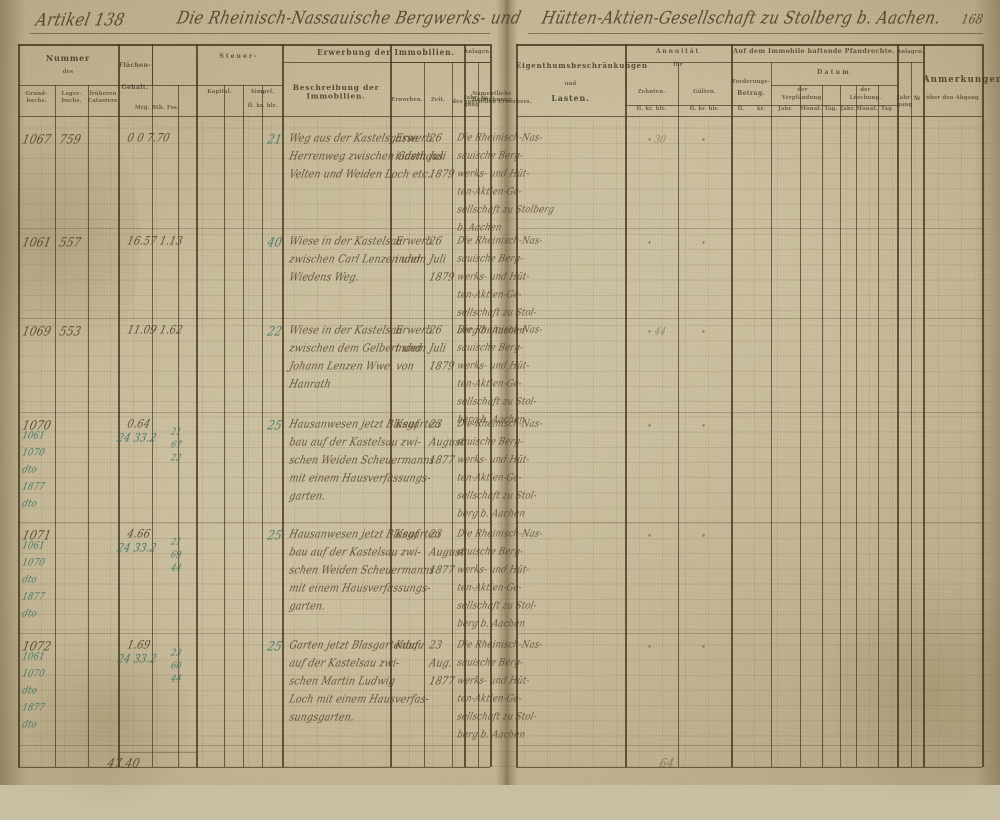 This screenshot has height=820, width=1000. What do you see at coordinates (741, 109) in the screenshot?
I see `header-forderung-fl: fl.` at bounding box center [741, 109].